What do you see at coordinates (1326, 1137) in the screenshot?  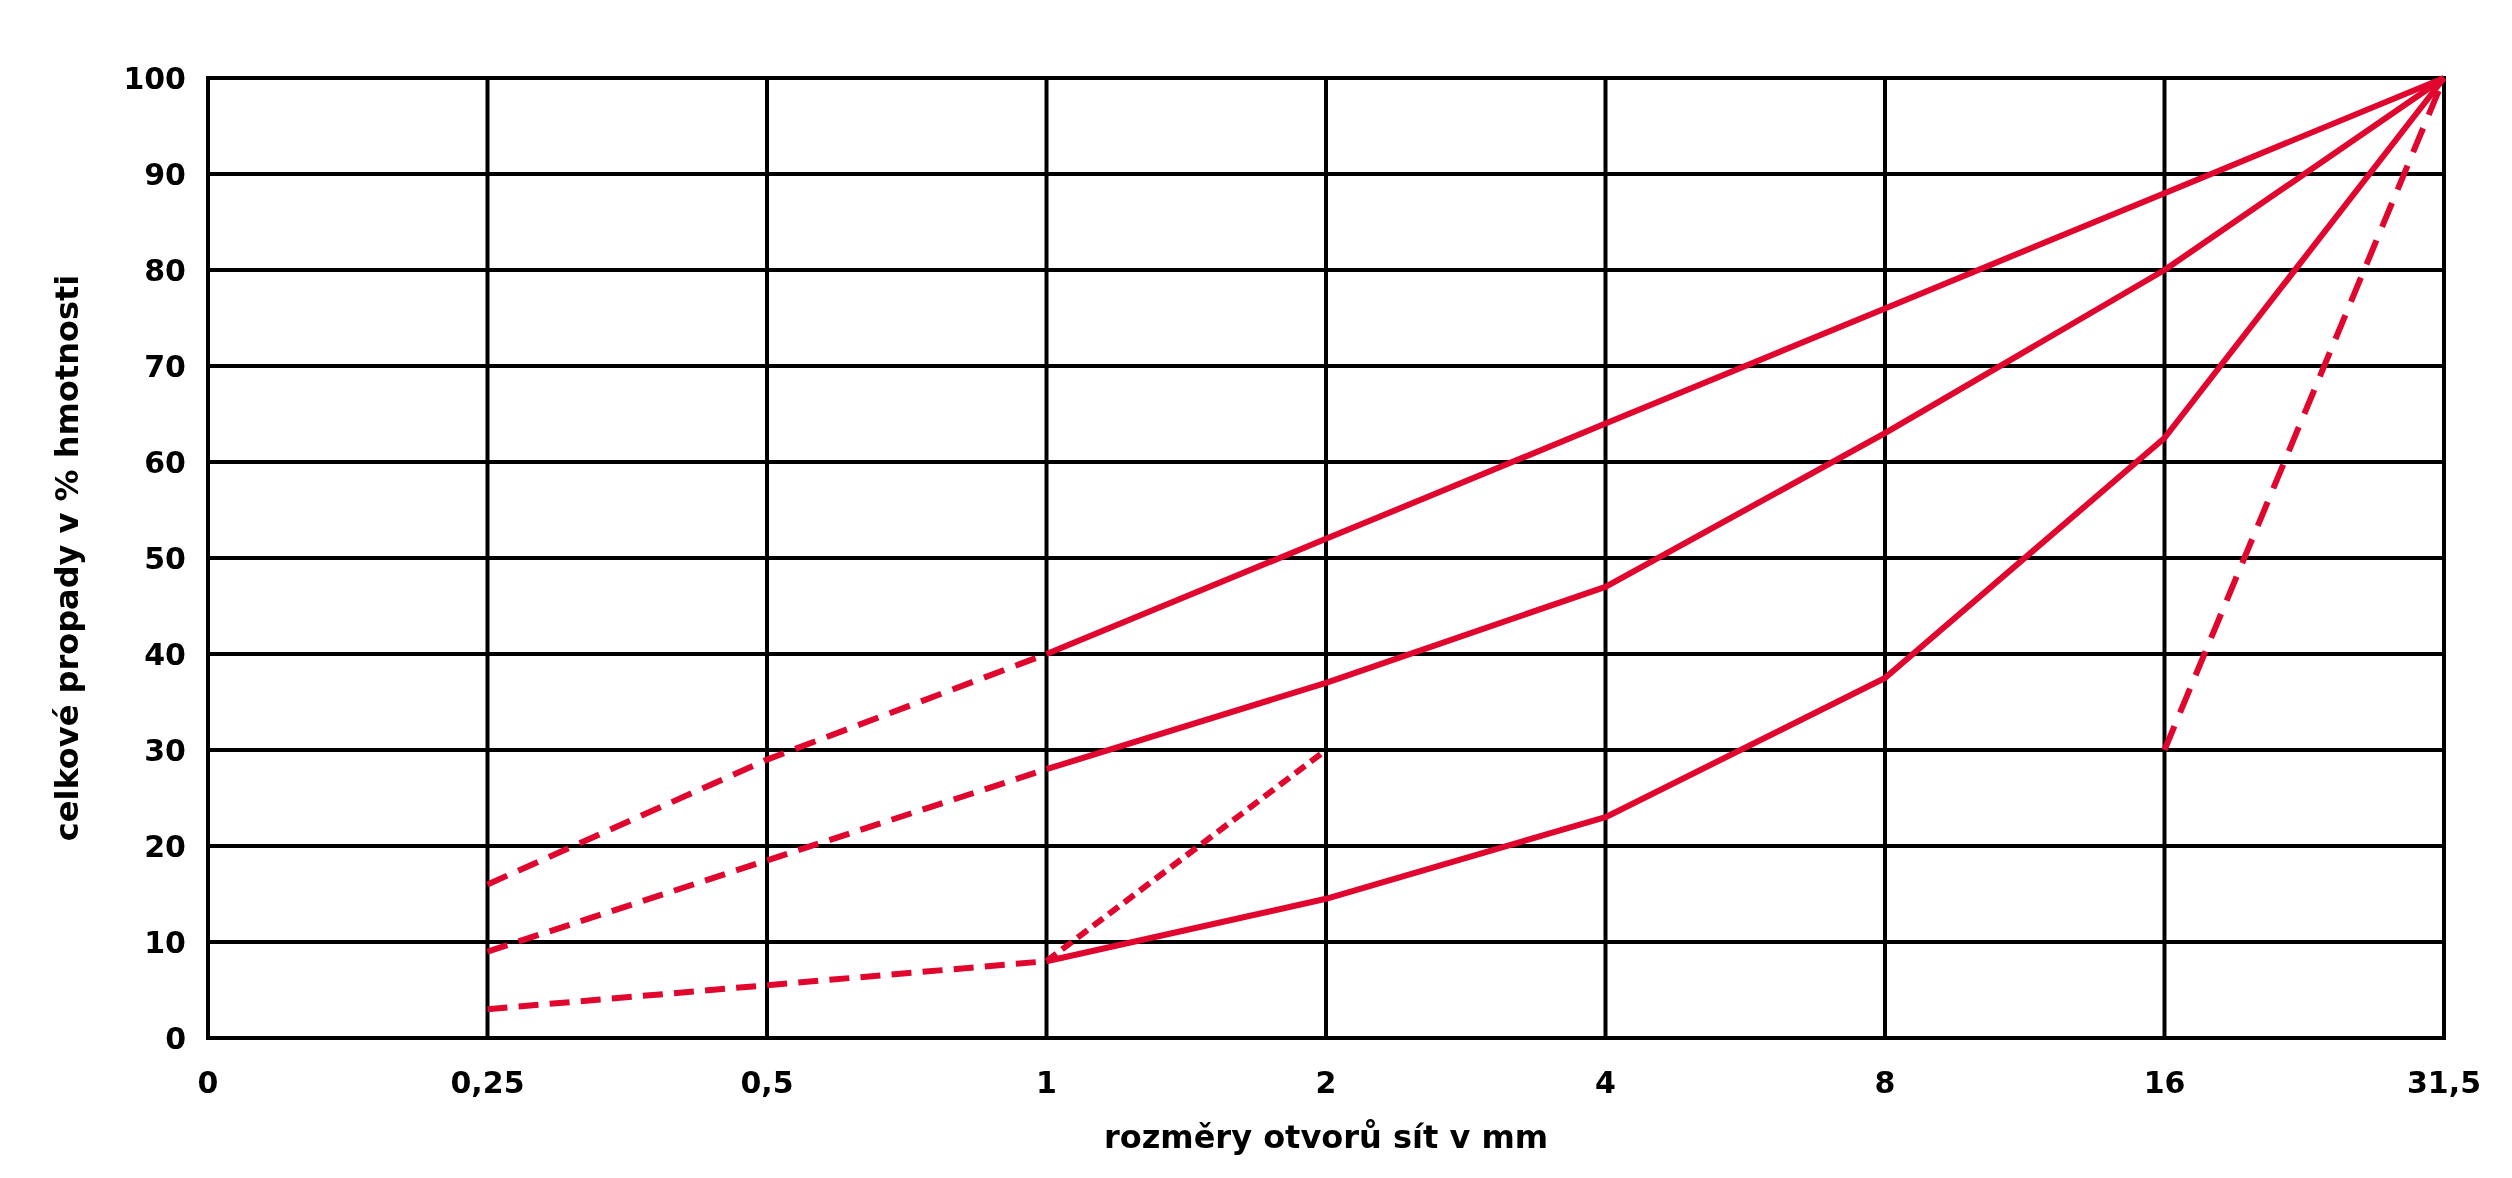 I see `x-axis-title: rozměry otvorů sít v mm` at bounding box center [1326, 1137].